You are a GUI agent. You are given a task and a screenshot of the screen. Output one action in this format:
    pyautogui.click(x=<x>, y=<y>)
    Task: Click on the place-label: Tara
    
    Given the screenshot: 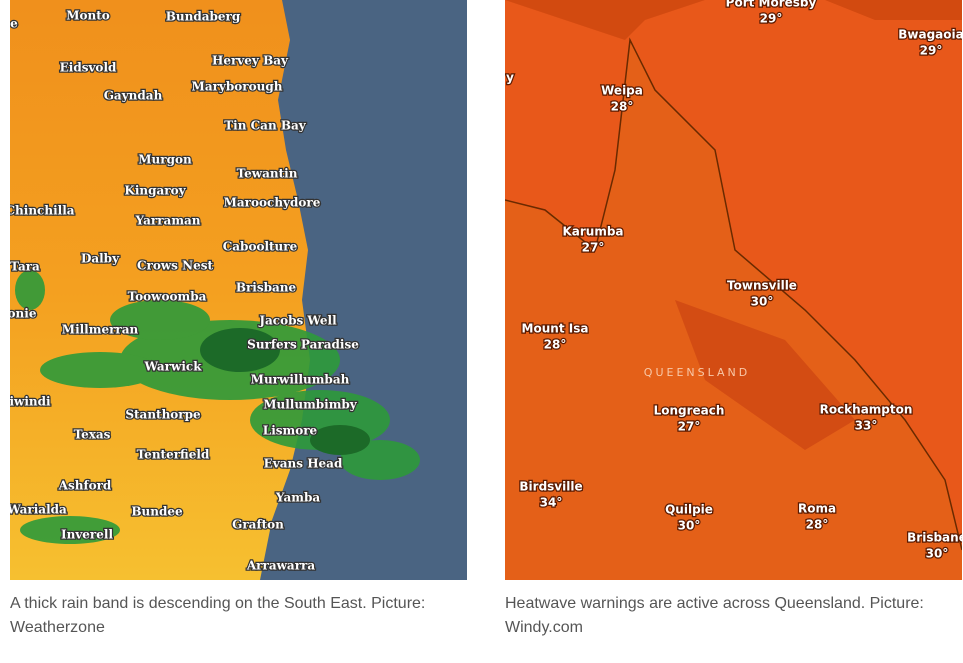 What is the action you would take?
    pyautogui.click(x=25, y=267)
    